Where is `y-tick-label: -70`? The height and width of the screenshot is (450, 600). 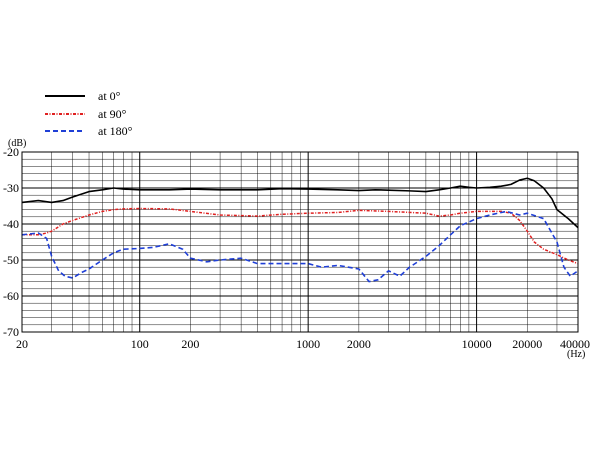 y-tick-label: -70 is located at coordinates (11, 332).